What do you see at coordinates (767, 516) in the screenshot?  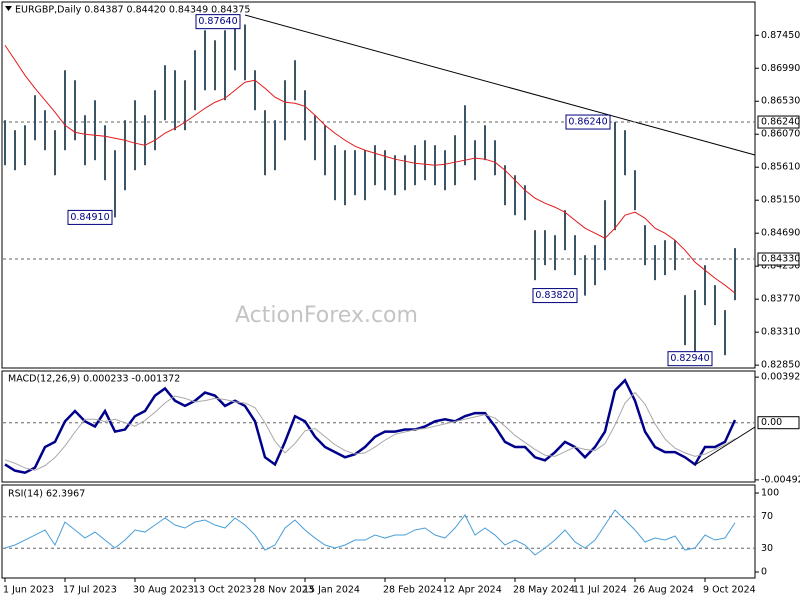 I see `level-label: 70` at bounding box center [767, 516].